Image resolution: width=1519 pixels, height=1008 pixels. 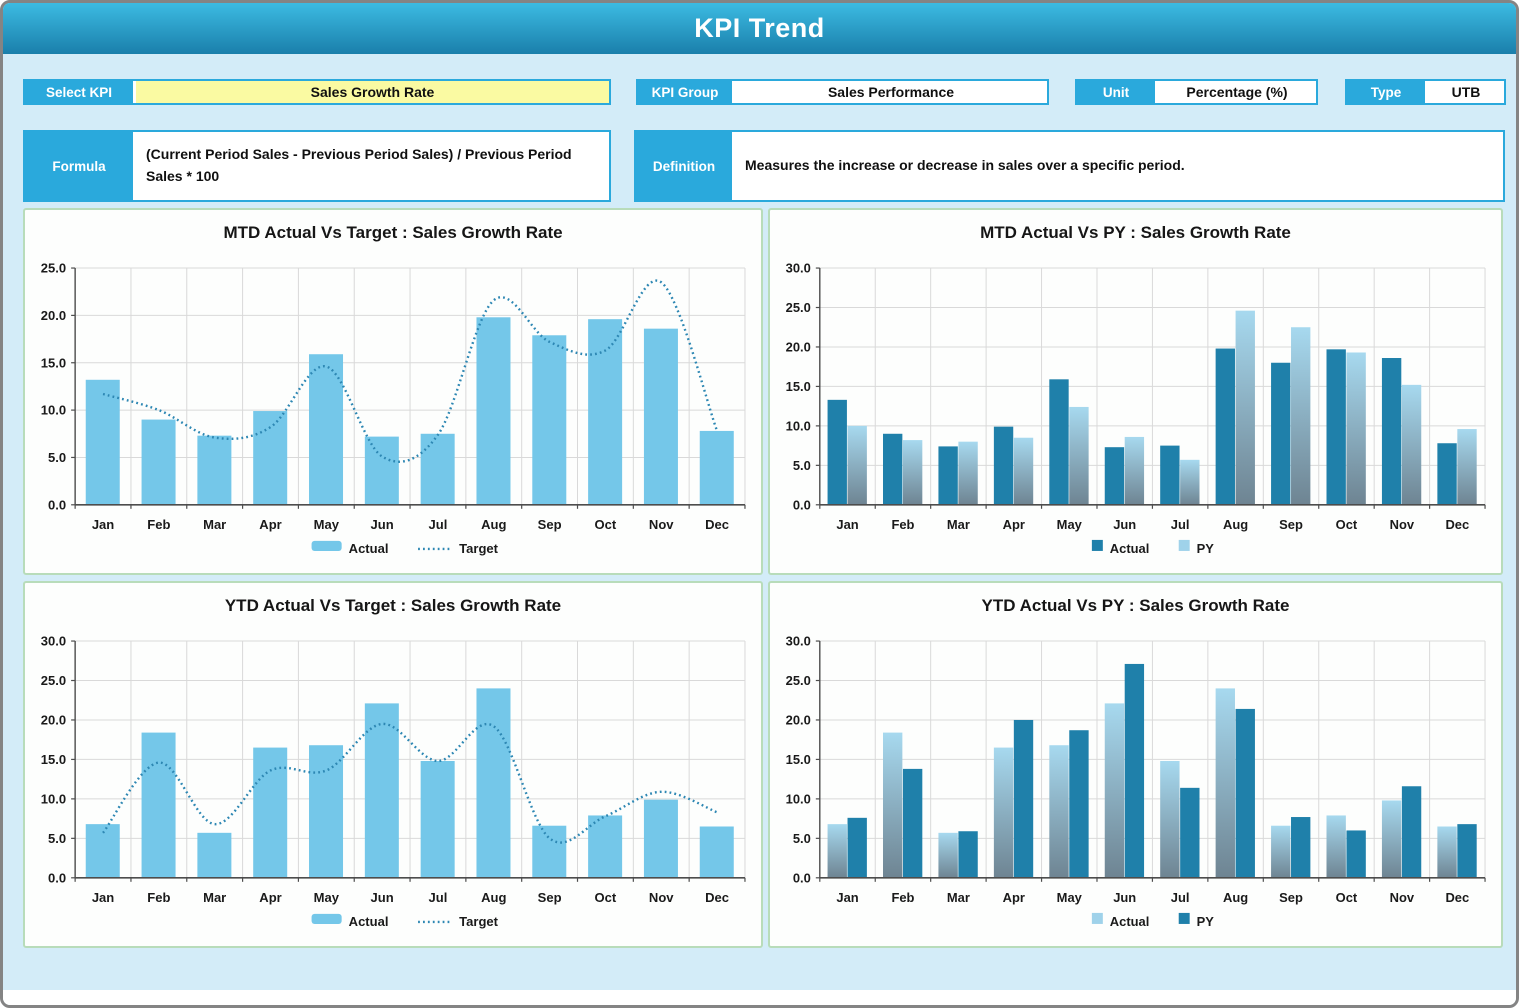 I want to click on x-axis-label: Sep, so click(x=1291, y=524).